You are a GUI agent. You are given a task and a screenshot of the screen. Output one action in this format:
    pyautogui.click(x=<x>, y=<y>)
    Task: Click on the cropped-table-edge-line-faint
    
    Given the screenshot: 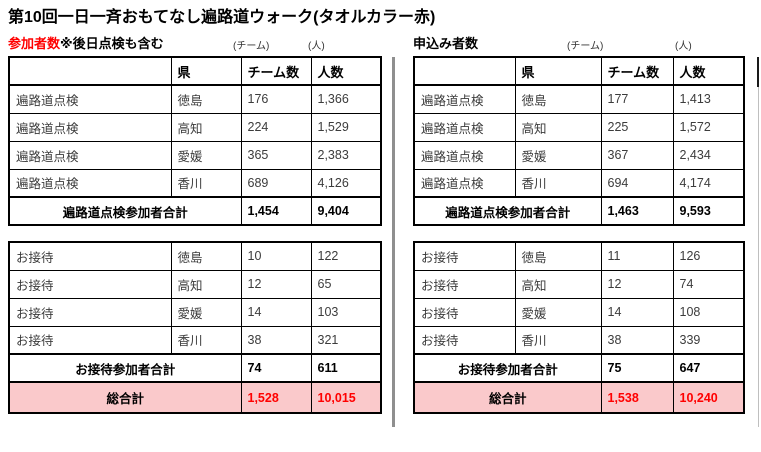 What is the action you would take?
    pyautogui.click(x=758, y=257)
    